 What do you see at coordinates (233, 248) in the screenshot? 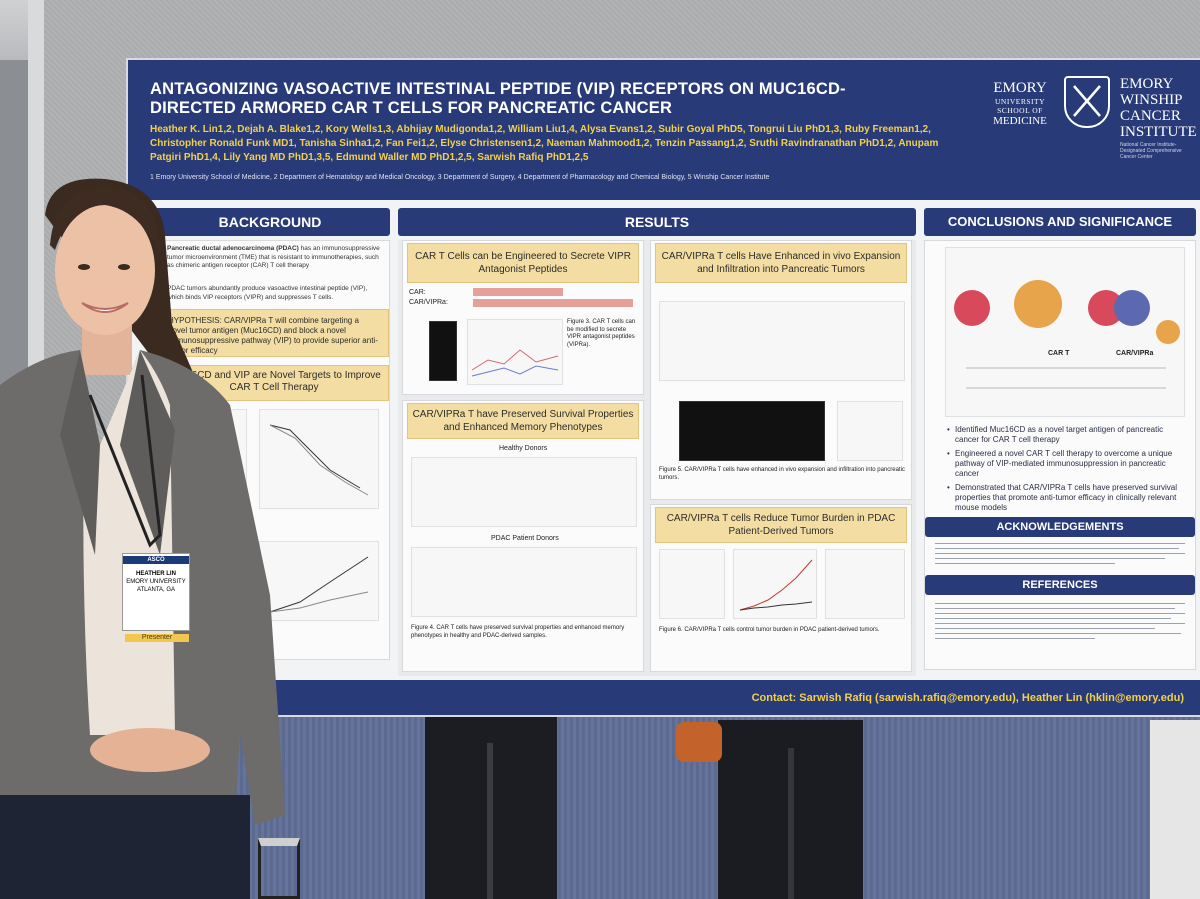
I see `pdac-term: Pancreatic ductal adenocarcinoma (PDAC)` at bounding box center [233, 248].